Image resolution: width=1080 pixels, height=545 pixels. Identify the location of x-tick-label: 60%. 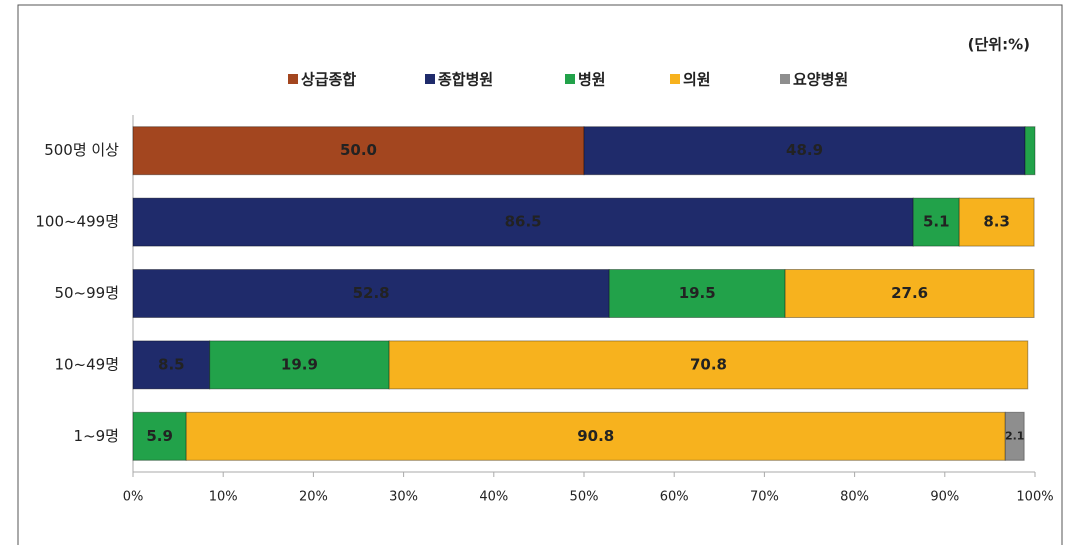
(674, 497).